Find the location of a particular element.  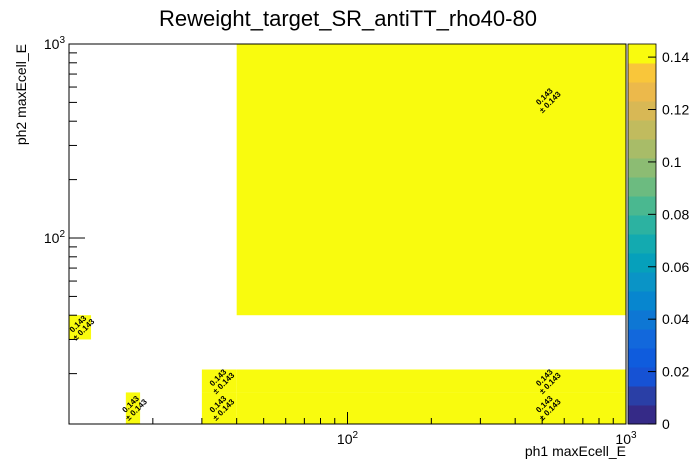

palette-frame is located at coordinates (642, 234).